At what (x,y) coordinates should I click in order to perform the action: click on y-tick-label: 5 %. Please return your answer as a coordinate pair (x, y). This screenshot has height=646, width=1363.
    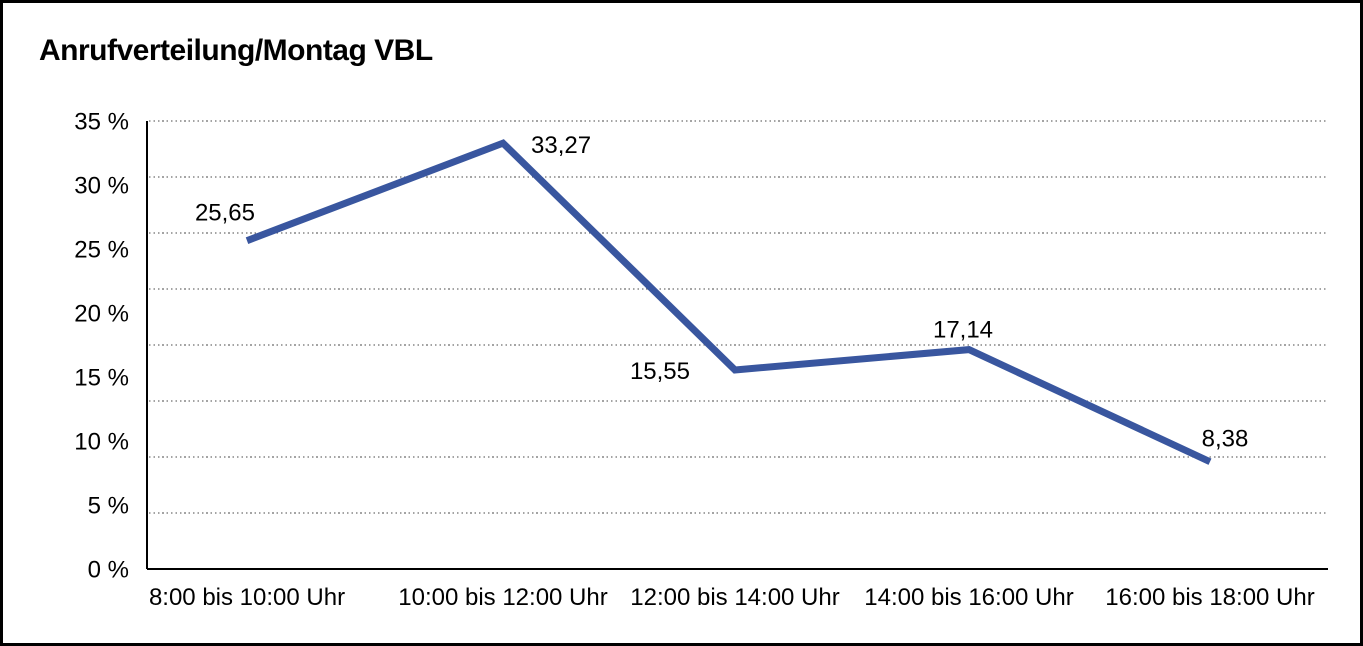
    Looking at the image, I should click on (108, 505).